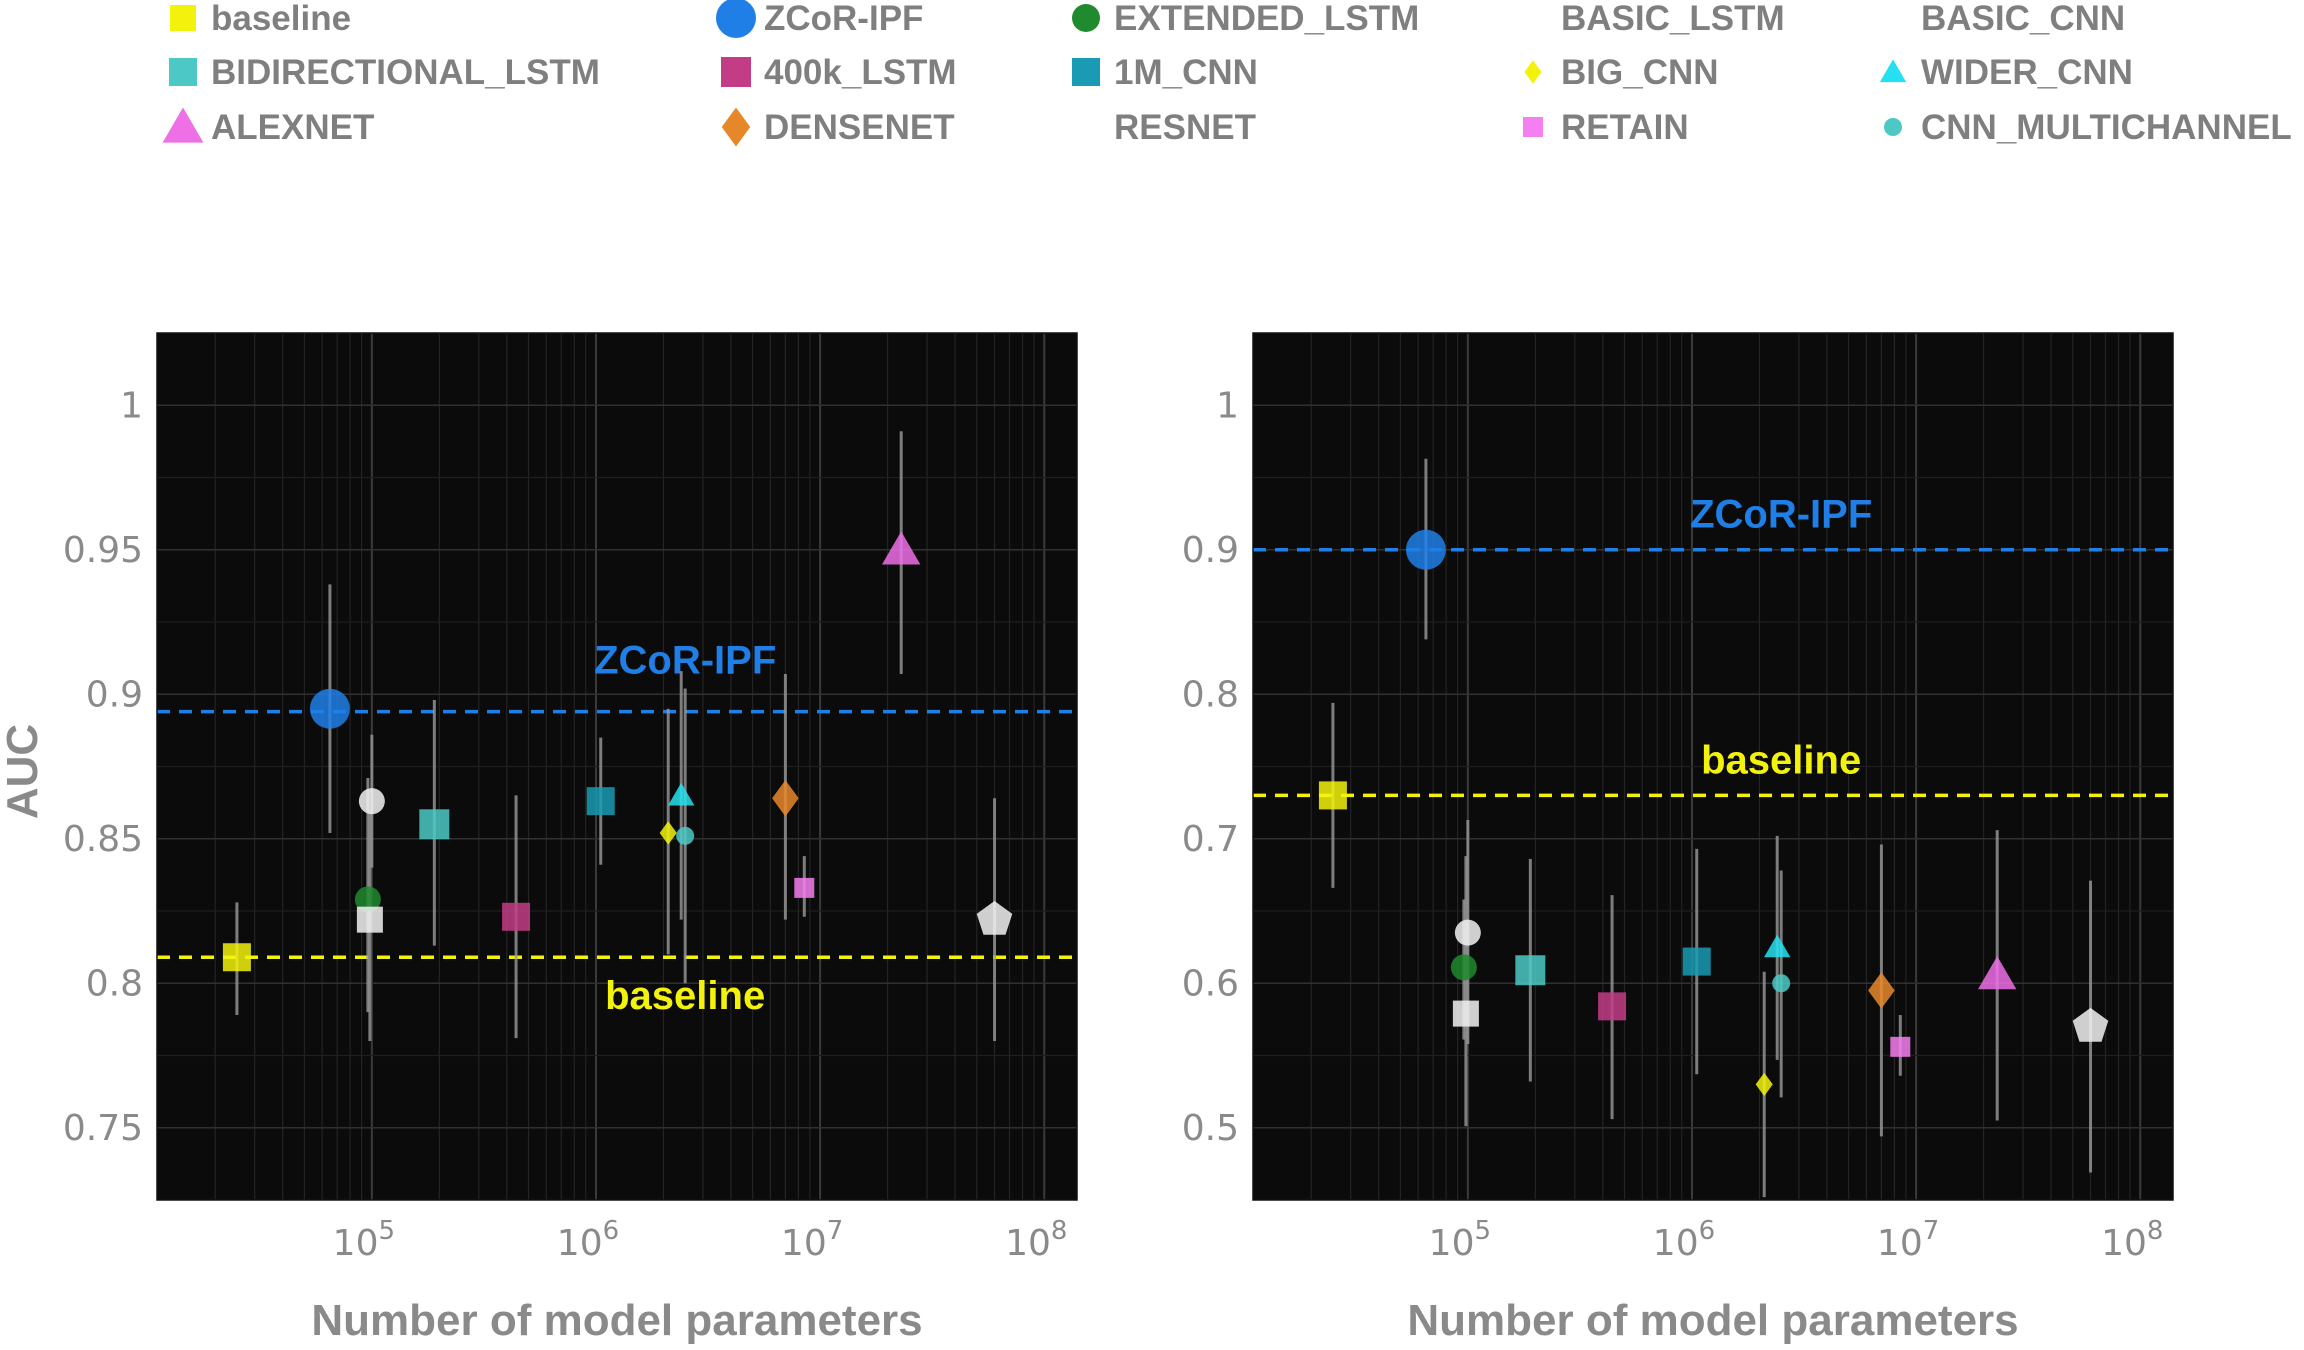  What do you see at coordinates (1266, 19) in the screenshot?
I see `legend-label-extended-lstm: EXTENDED_LSTM` at bounding box center [1266, 19].